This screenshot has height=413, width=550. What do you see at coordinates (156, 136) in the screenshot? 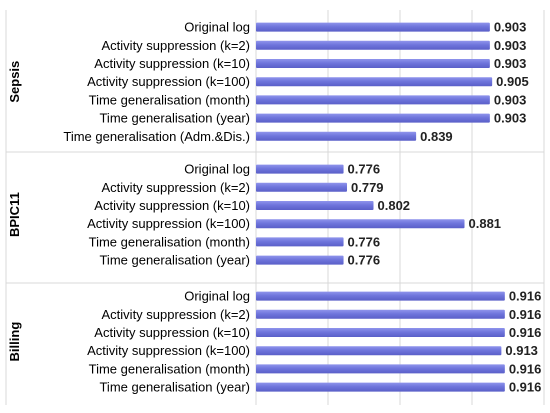
I see `category-label: Time generalisation (Adm.&Dis.)` at bounding box center [156, 136].